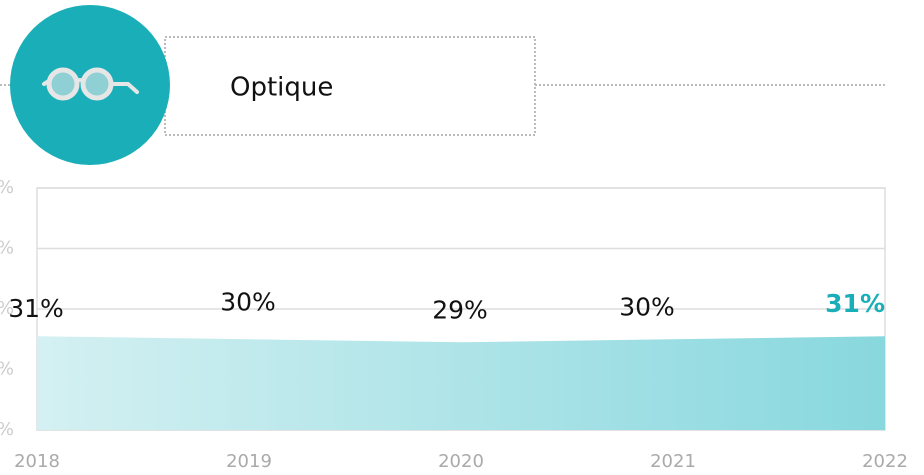 The width and height of the screenshot is (924, 475). What do you see at coordinates (461, 461) in the screenshot?
I see `x-tick-label: 2020` at bounding box center [461, 461].